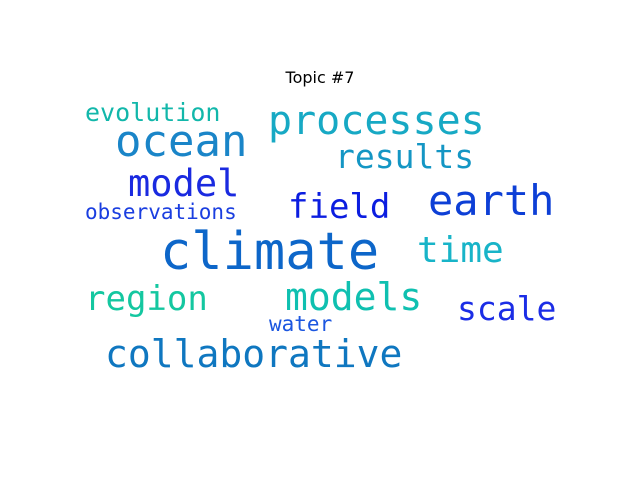 This screenshot has width=640, height=480. What do you see at coordinates (270, 252) in the screenshot?
I see `word-climate: climate` at bounding box center [270, 252].